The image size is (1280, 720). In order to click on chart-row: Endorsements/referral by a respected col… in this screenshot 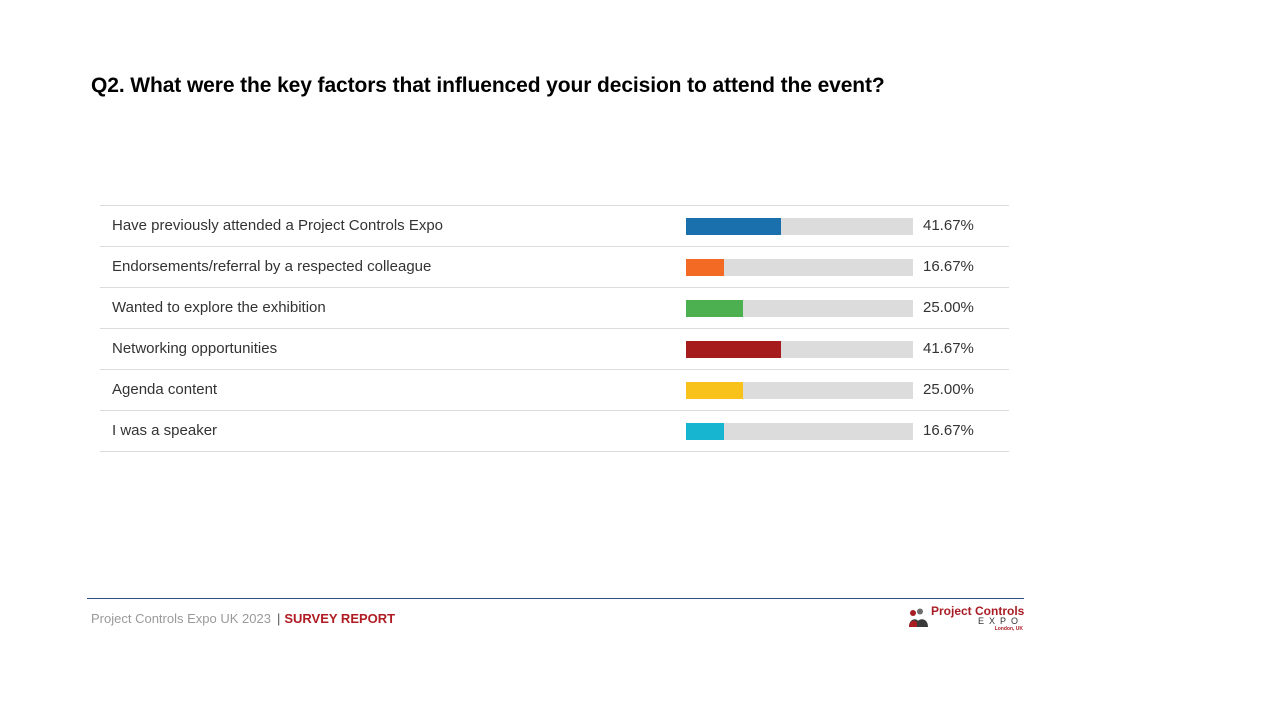, I will do `click(554, 267)`.